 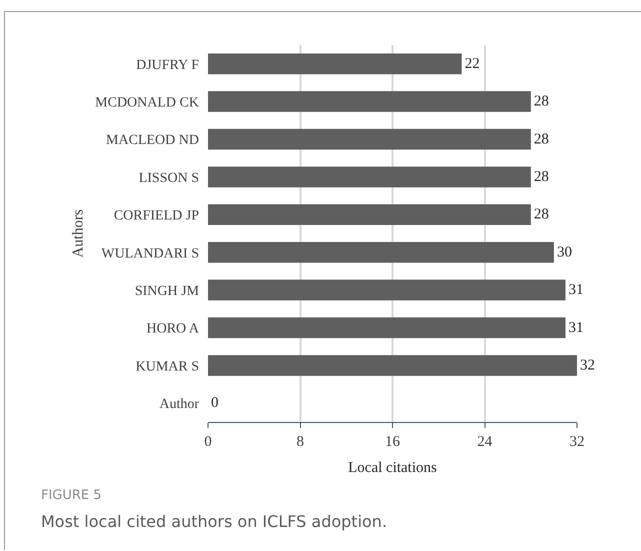 What do you see at coordinates (393, 468) in the screenshot?
I see `x-axis-title: Local citations` at bounding box center [393, 468].